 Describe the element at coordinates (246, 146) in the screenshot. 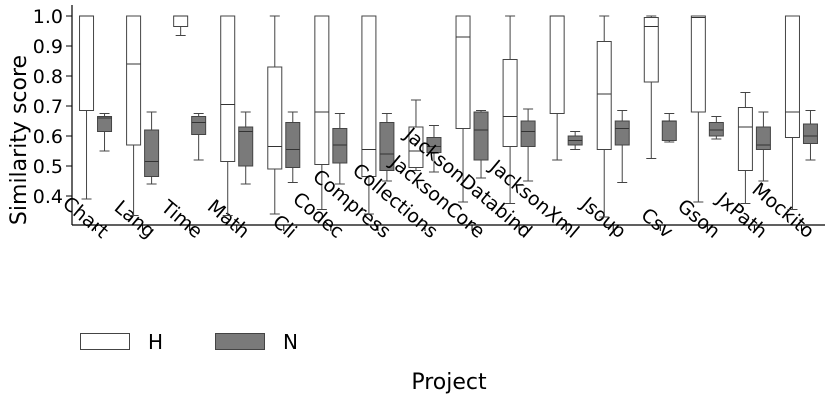

I see `box-n-math-box` at that location.